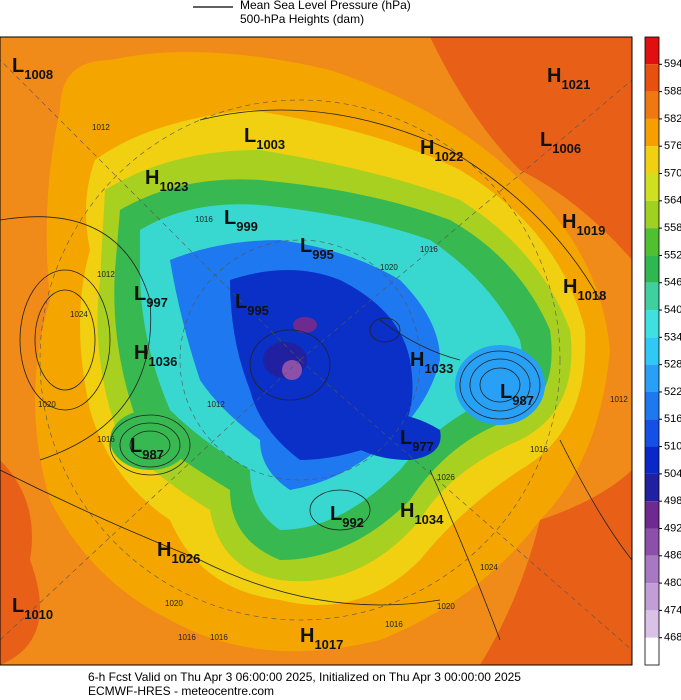 This screenshot has width=681, height=700. What do you see at coordinates (38, 614) in the screenshot?
I see `center-value: 1010` at bounding box center [38, 614].